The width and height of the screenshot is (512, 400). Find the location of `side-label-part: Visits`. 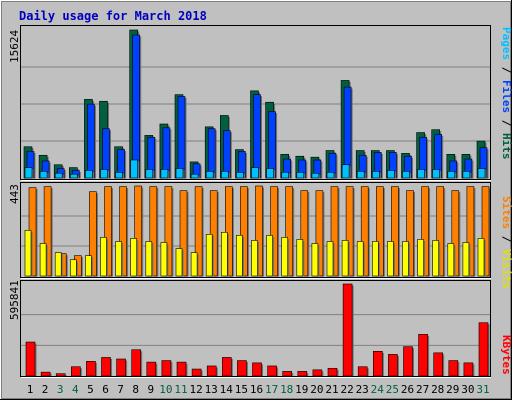

side-label-part: Visits is located at coordinates (506, 269).